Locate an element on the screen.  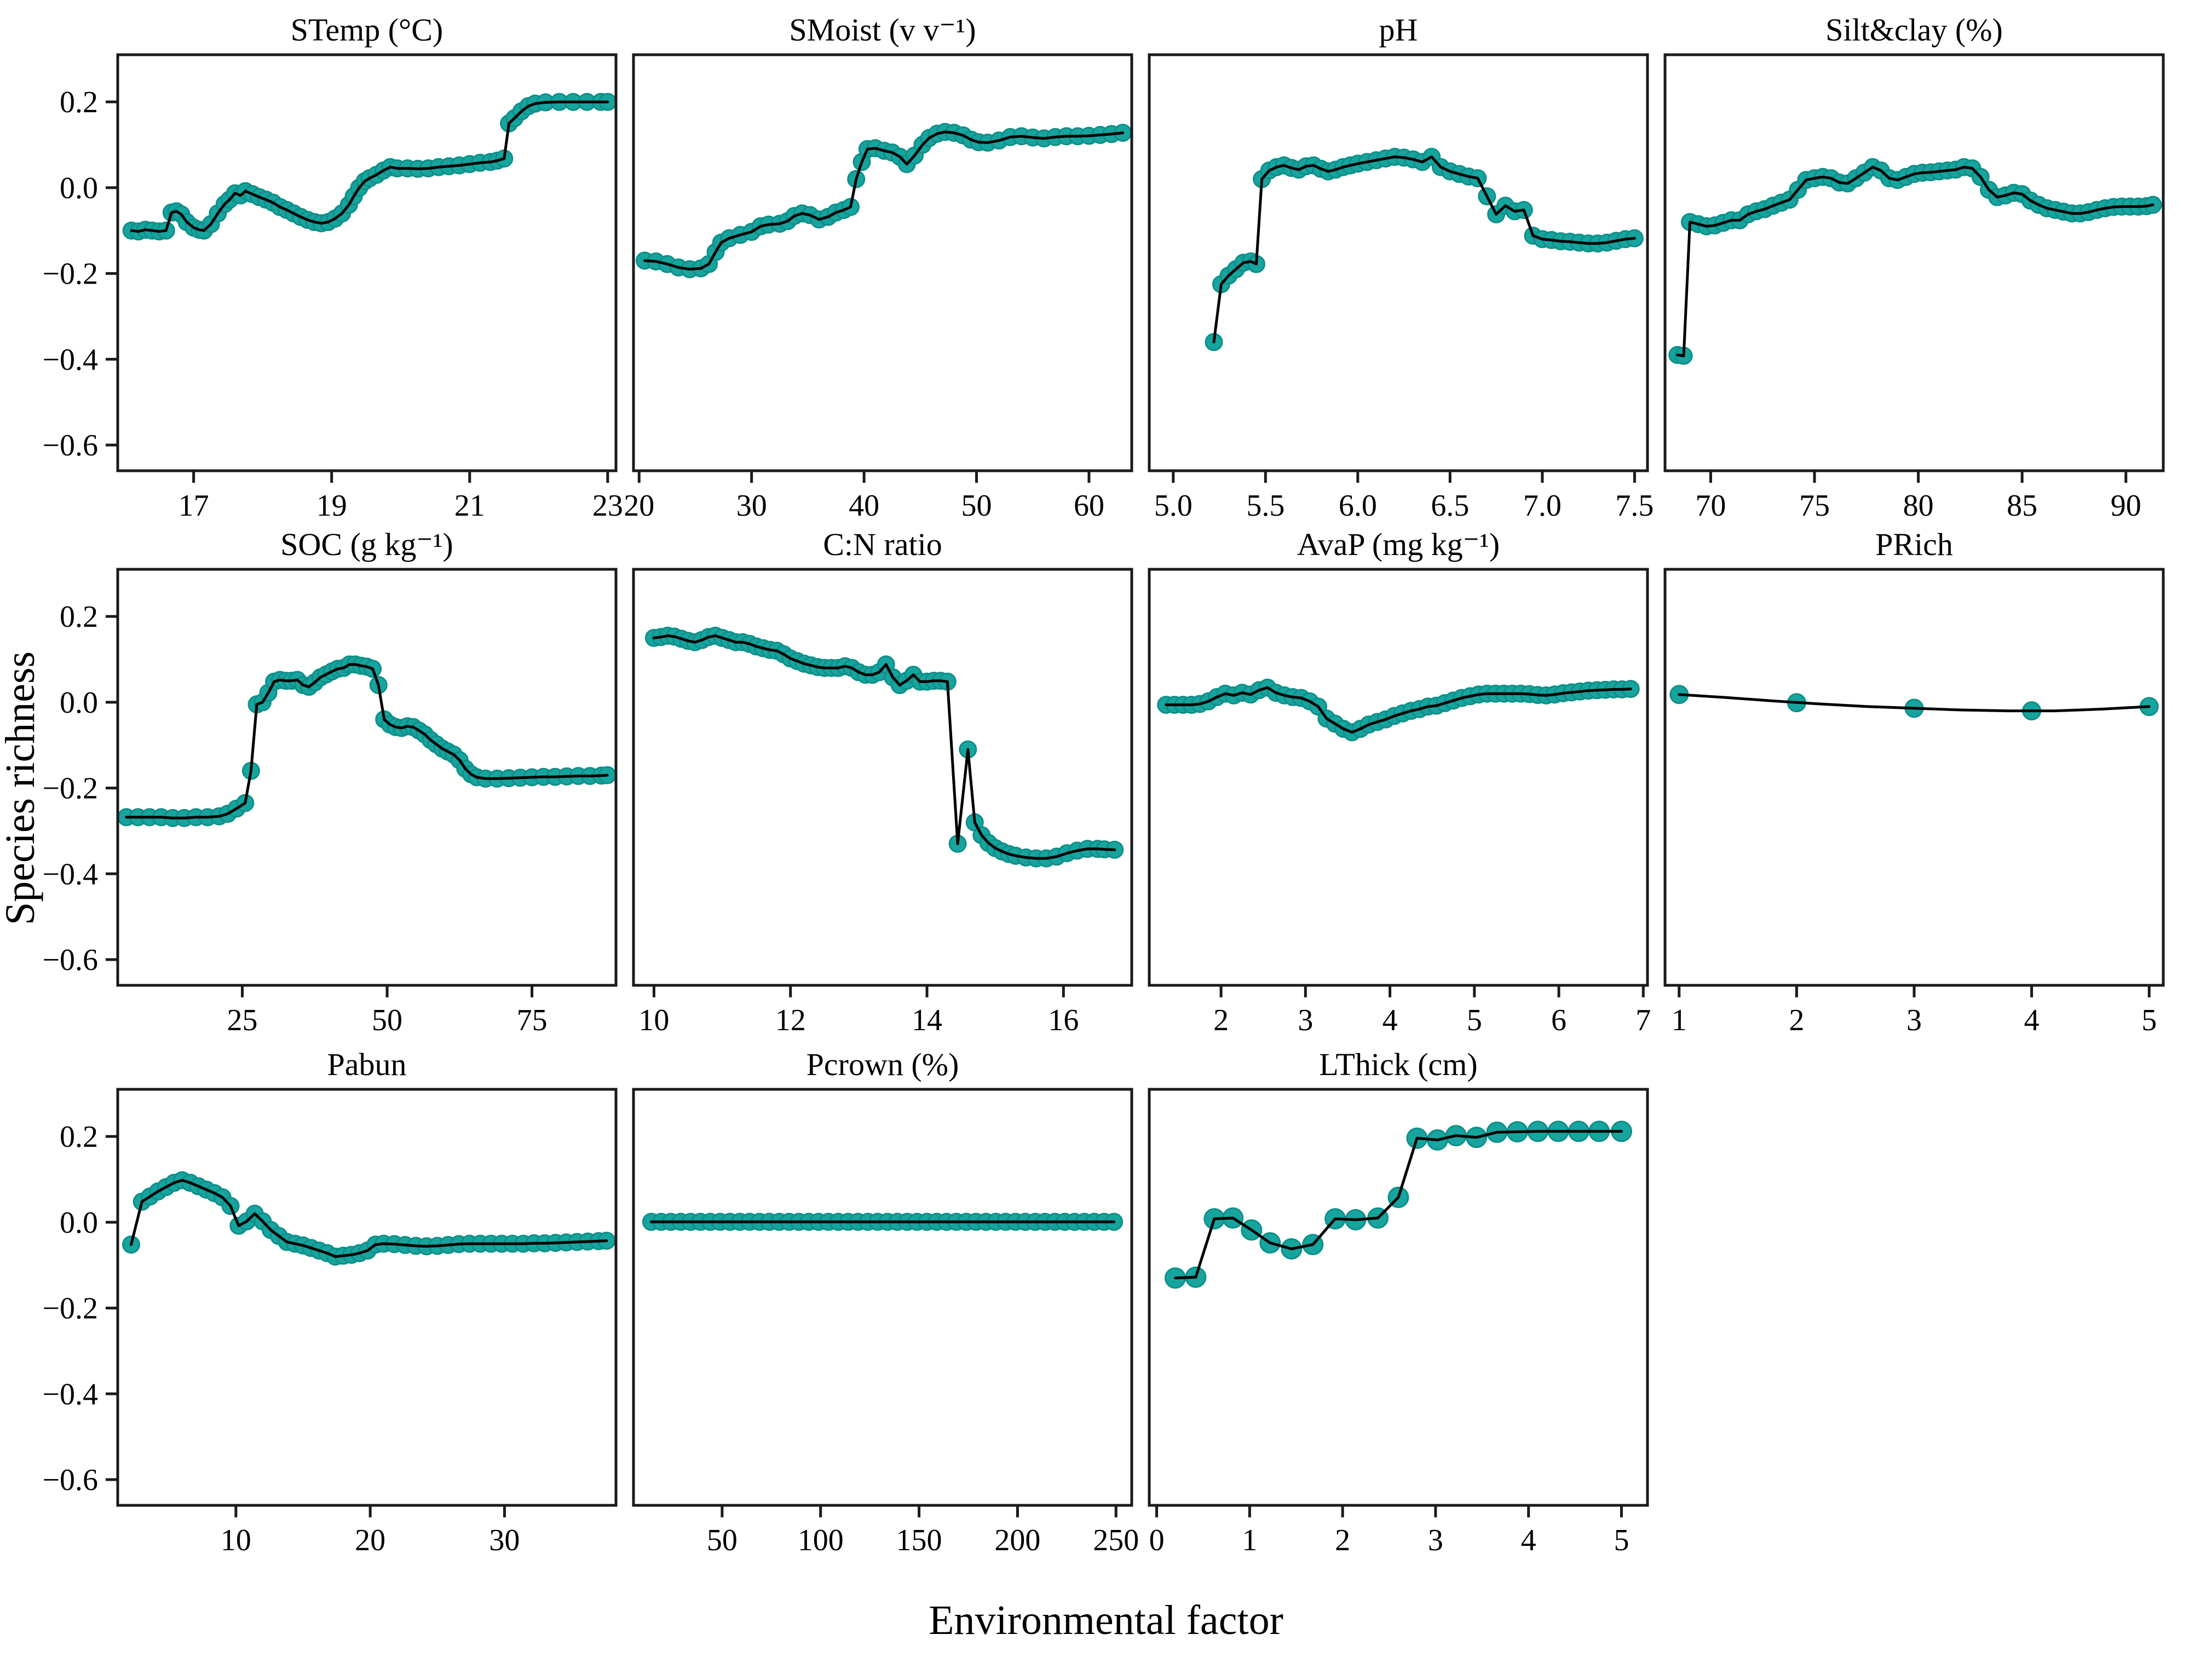
x-tick-label: 7 is located at coordinates (1643, 1020).